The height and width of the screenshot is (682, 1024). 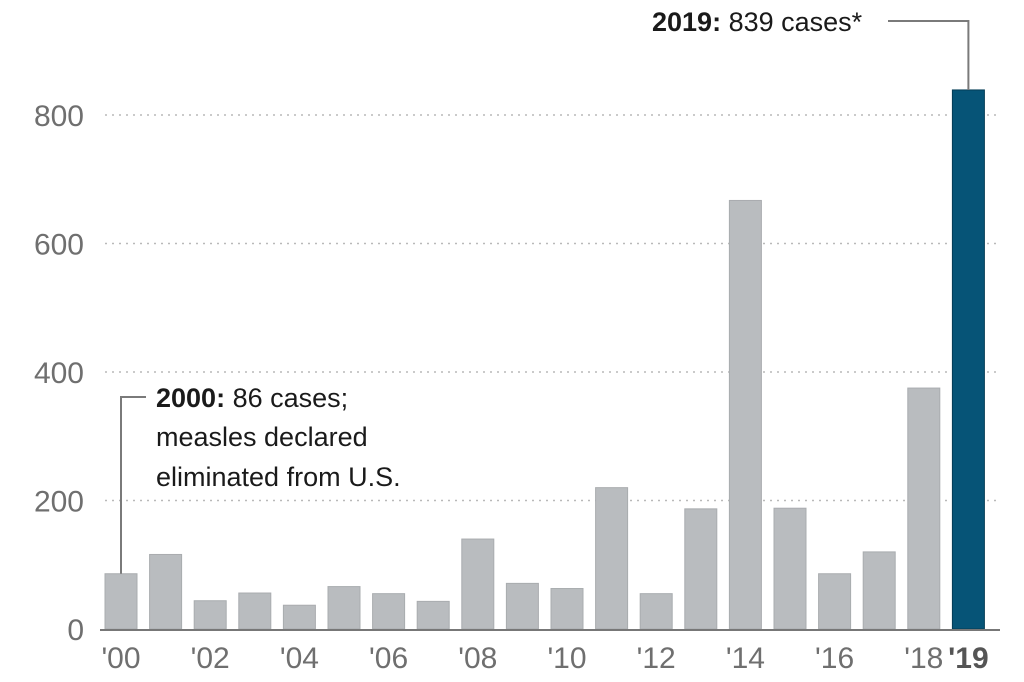 What do you see at coordinates (566, 658) in the screenshot?
I see `x-tick-label: '10` at bounding box center [566, 658].